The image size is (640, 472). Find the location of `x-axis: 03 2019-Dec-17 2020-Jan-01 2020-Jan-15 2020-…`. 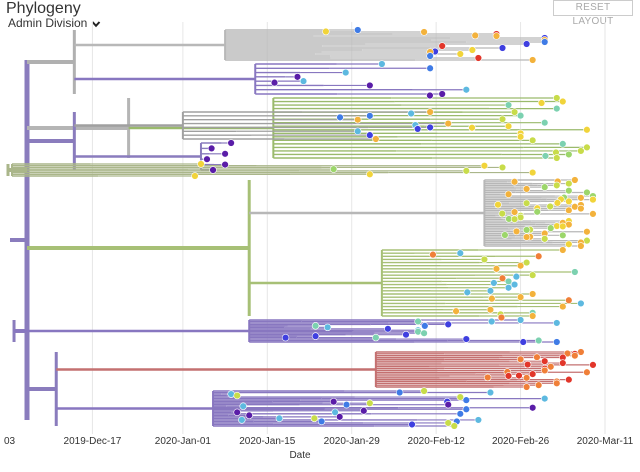

x-axis: 03 2019-Dec-17 2020-Jan-01 2020-Jan-15 2020-… is located at coordinates (319, 448).